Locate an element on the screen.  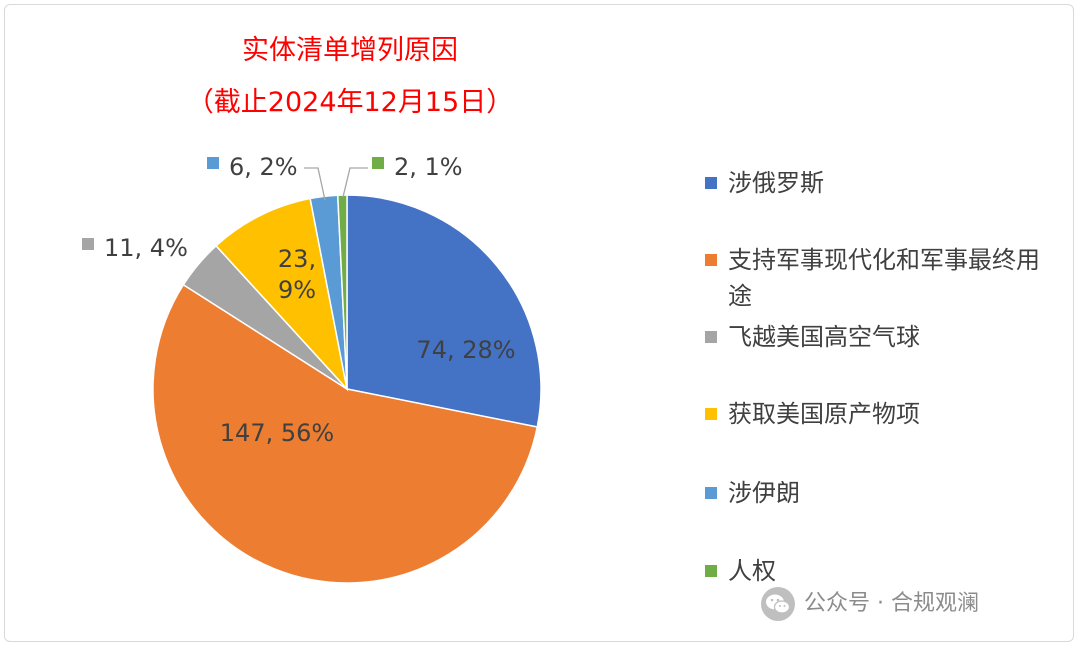
legend-swatch-military is located at coordinates (711, 260).